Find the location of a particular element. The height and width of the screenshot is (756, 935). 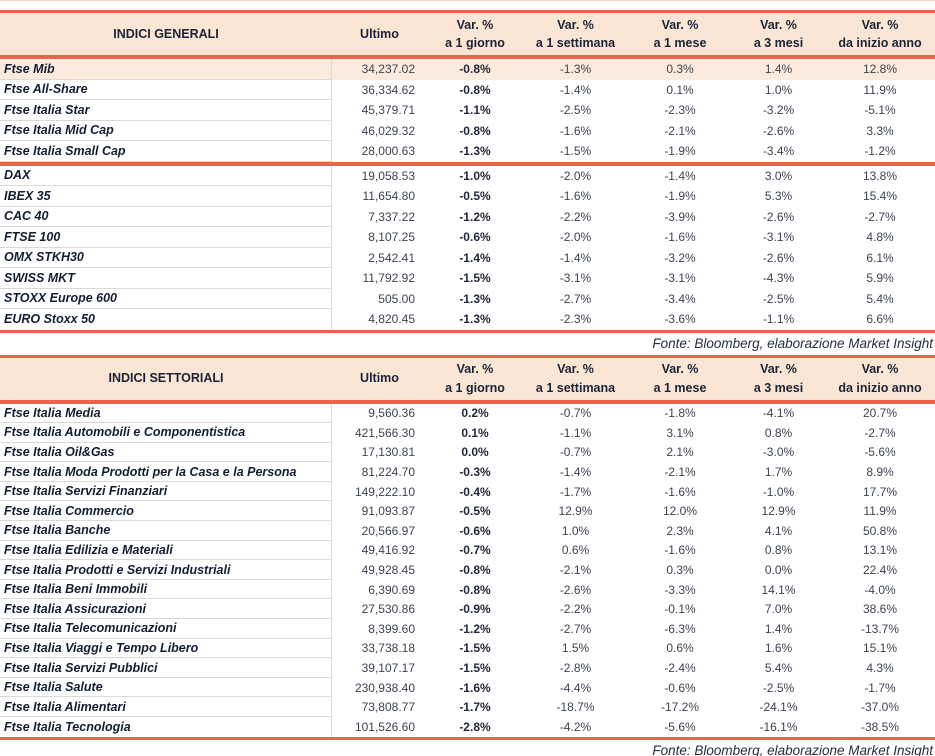

var-ytd-value: 8.9% is located at coordinates (880, 472).